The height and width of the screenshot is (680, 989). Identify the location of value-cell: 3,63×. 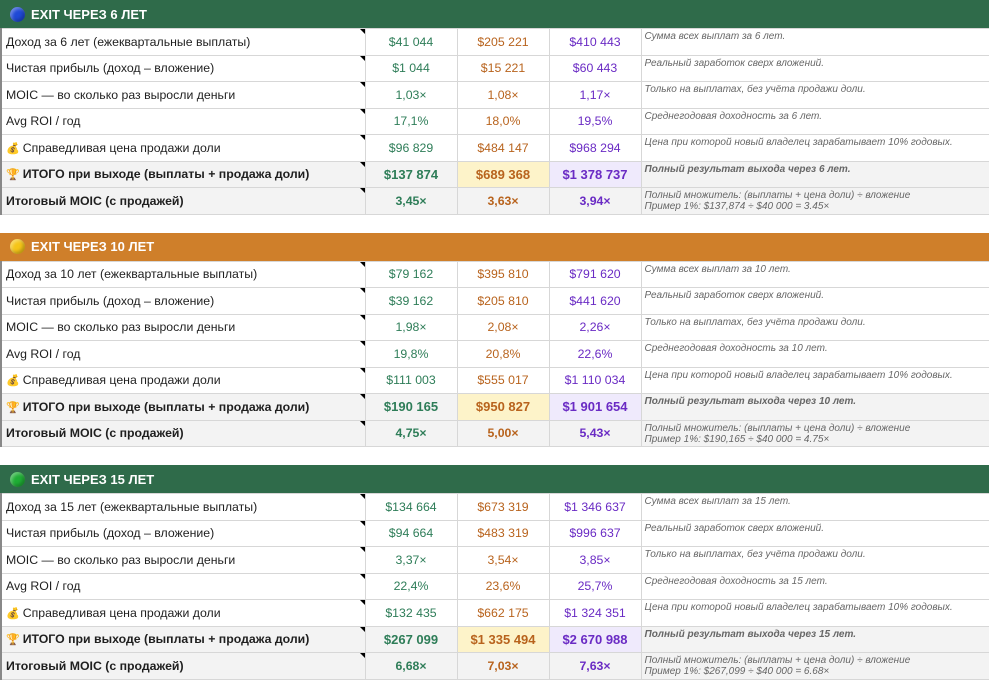
(503, 201).